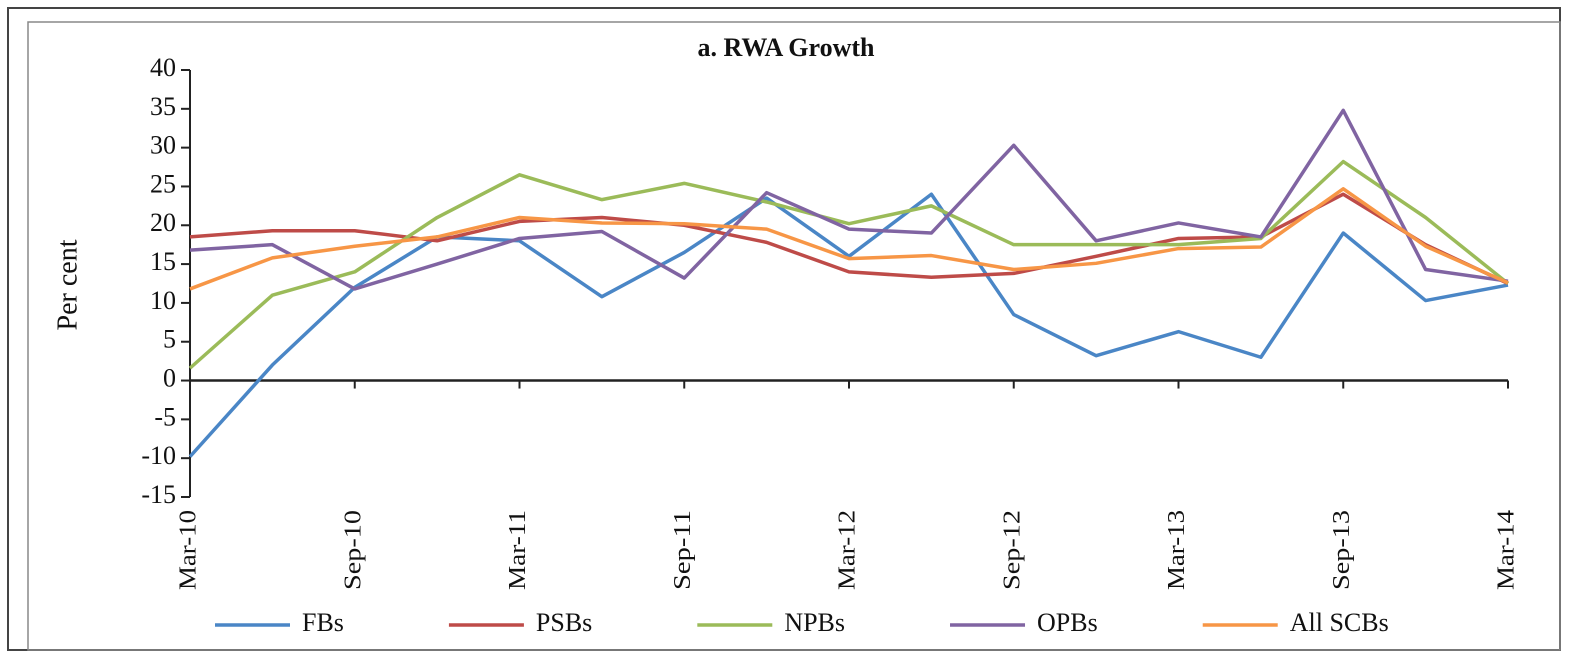 The image size is (1574, 659). What do you see at coordinates (158, 494) in the screenshot?
I see `y-tick-label: -15` at bounding box center [158, 494].